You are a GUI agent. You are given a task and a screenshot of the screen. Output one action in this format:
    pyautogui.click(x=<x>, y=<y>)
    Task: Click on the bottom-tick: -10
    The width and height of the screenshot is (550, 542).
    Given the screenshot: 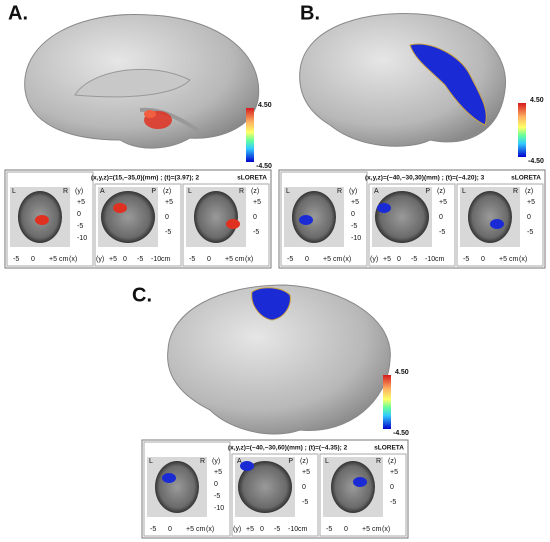 What is the action you would take?
    pyautogui.click(x=430, y=259)
    